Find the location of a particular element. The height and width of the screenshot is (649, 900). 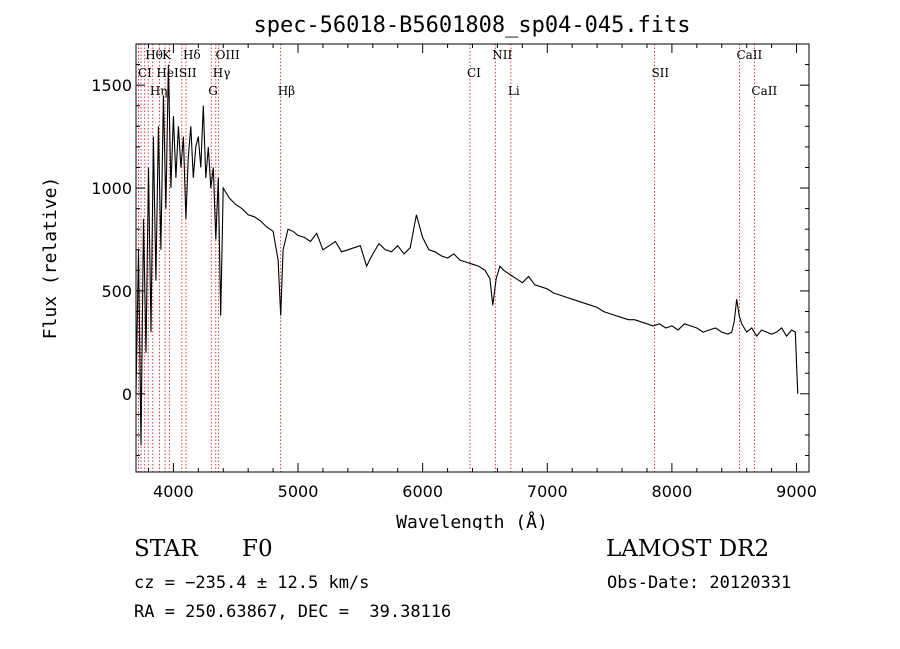

x-tick-label: 9000 is located at coordinates (796, 491).